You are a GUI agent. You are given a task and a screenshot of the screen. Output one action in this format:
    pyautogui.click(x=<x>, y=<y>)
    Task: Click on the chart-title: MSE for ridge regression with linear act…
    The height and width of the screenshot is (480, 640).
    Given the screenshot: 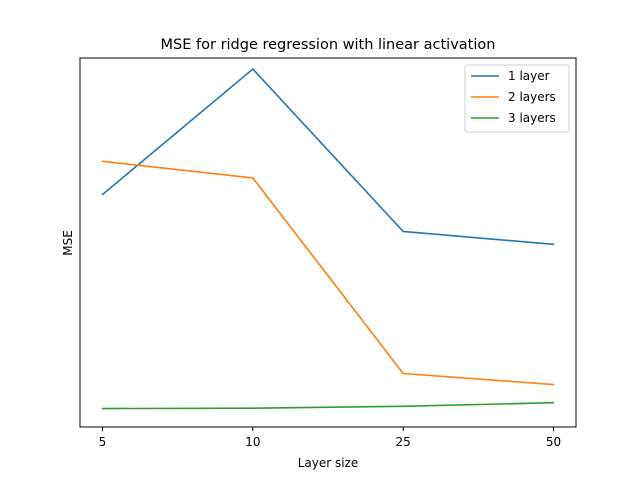 What is the action you would take?
    pyautogui.click(x=328, y=45)
    